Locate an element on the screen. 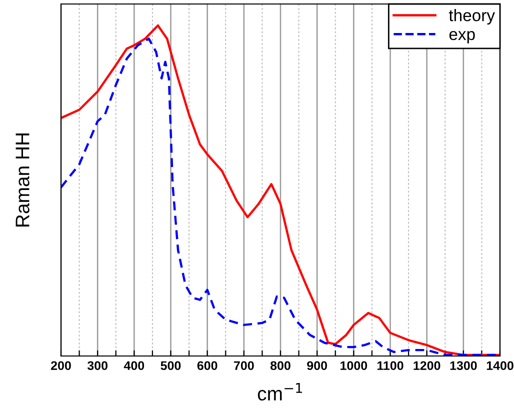 The width and height of the screenshot is (514, 410). x-tick-label: 1400 is located at coordinates (500, 365).